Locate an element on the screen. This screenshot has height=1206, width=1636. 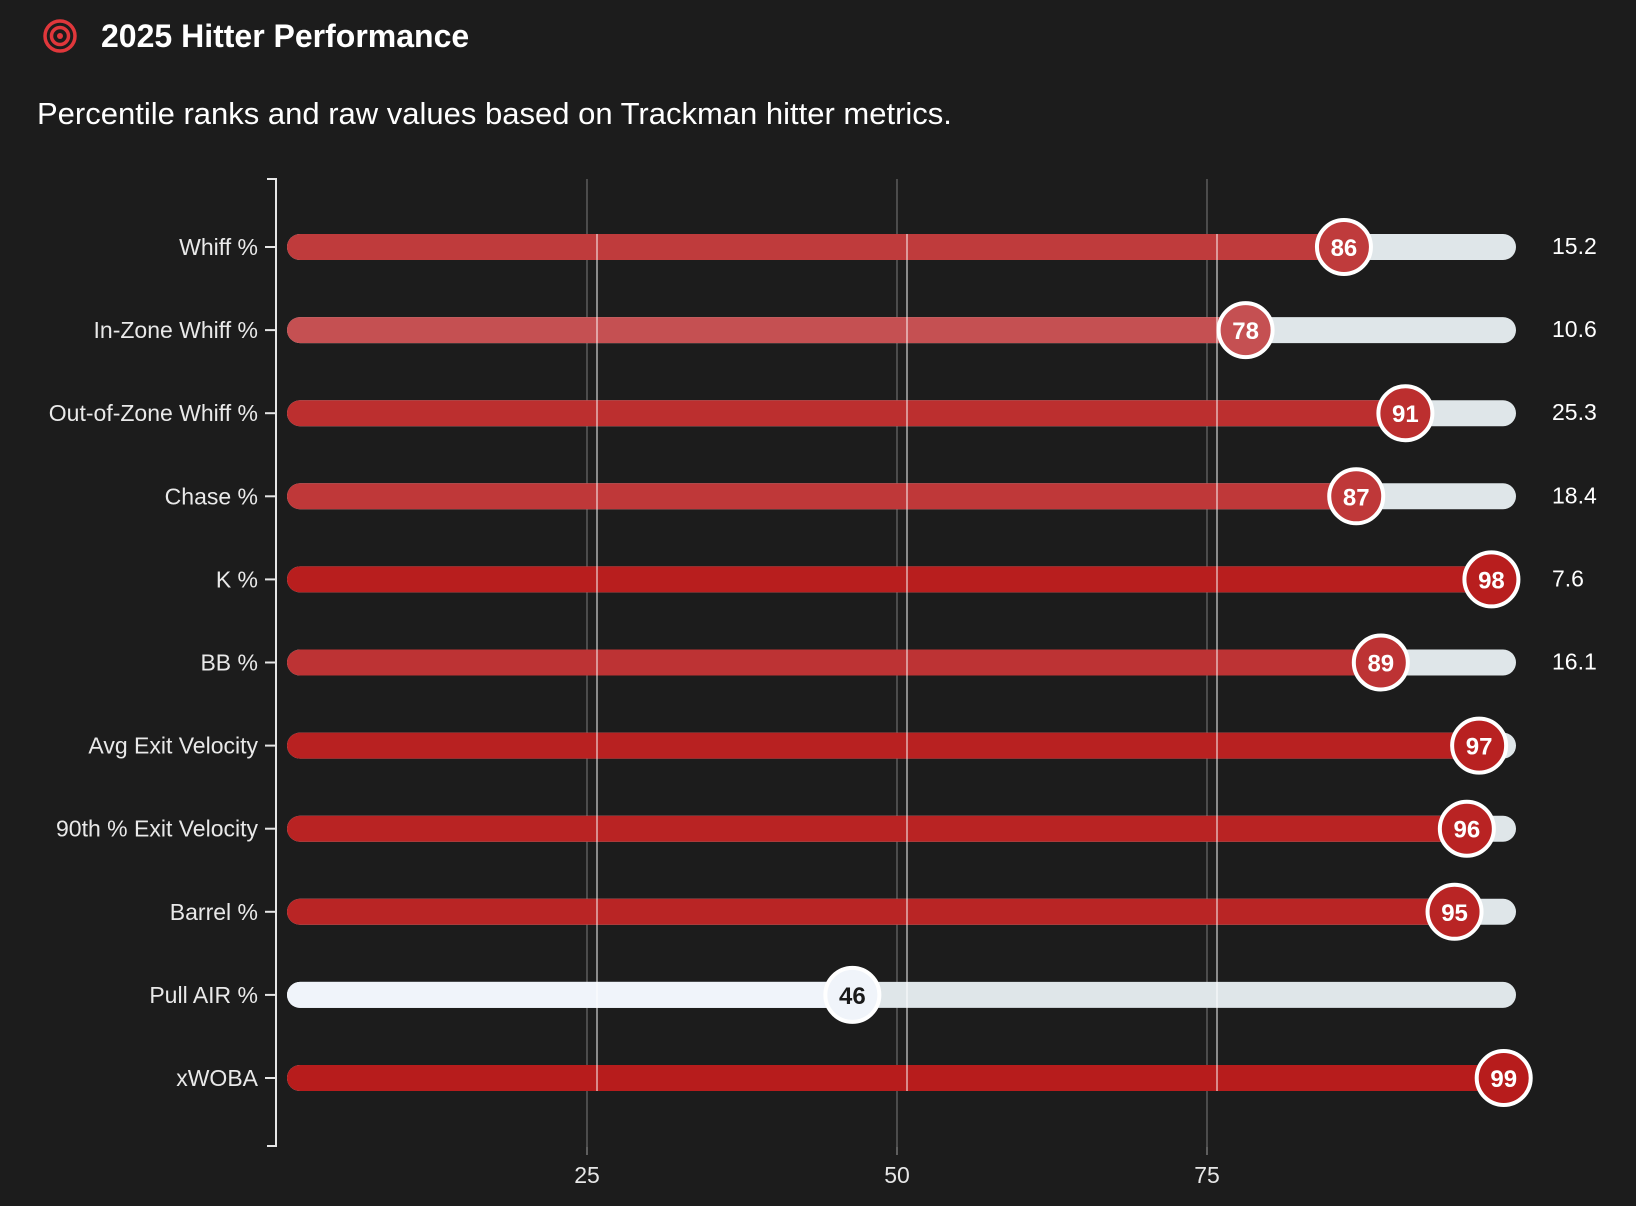
raw-value: 7.6 is located at coordinates (1568, 578).